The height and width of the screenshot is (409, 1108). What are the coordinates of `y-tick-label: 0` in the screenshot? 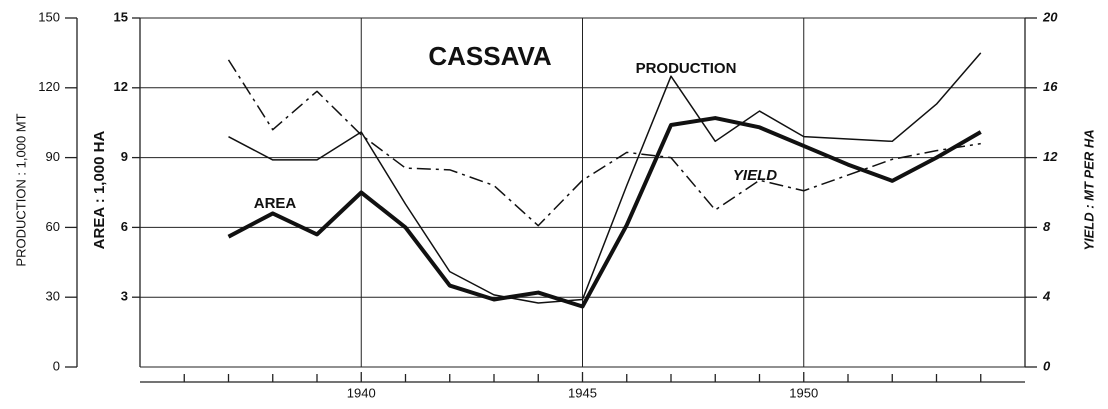 It's located at (56, 365).